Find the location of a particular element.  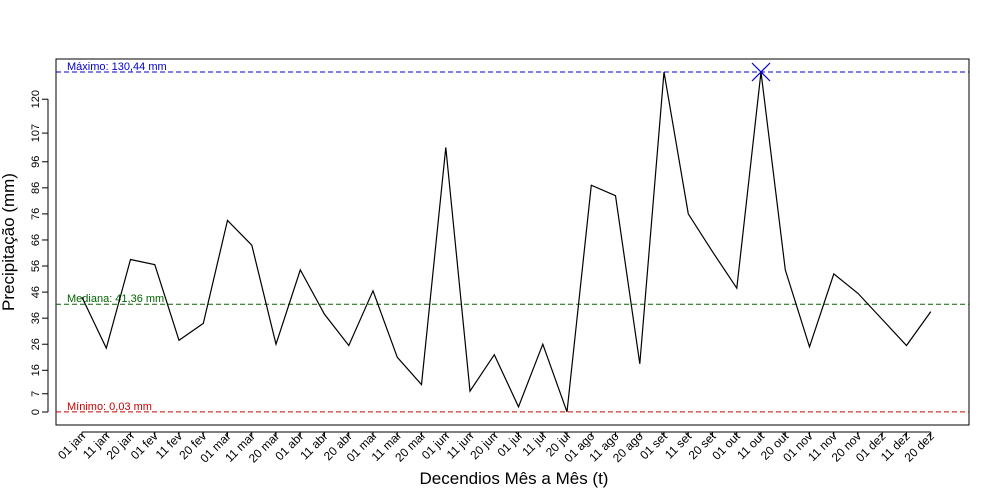

y-tick-label: 66 is located at coordinates (36, 240).